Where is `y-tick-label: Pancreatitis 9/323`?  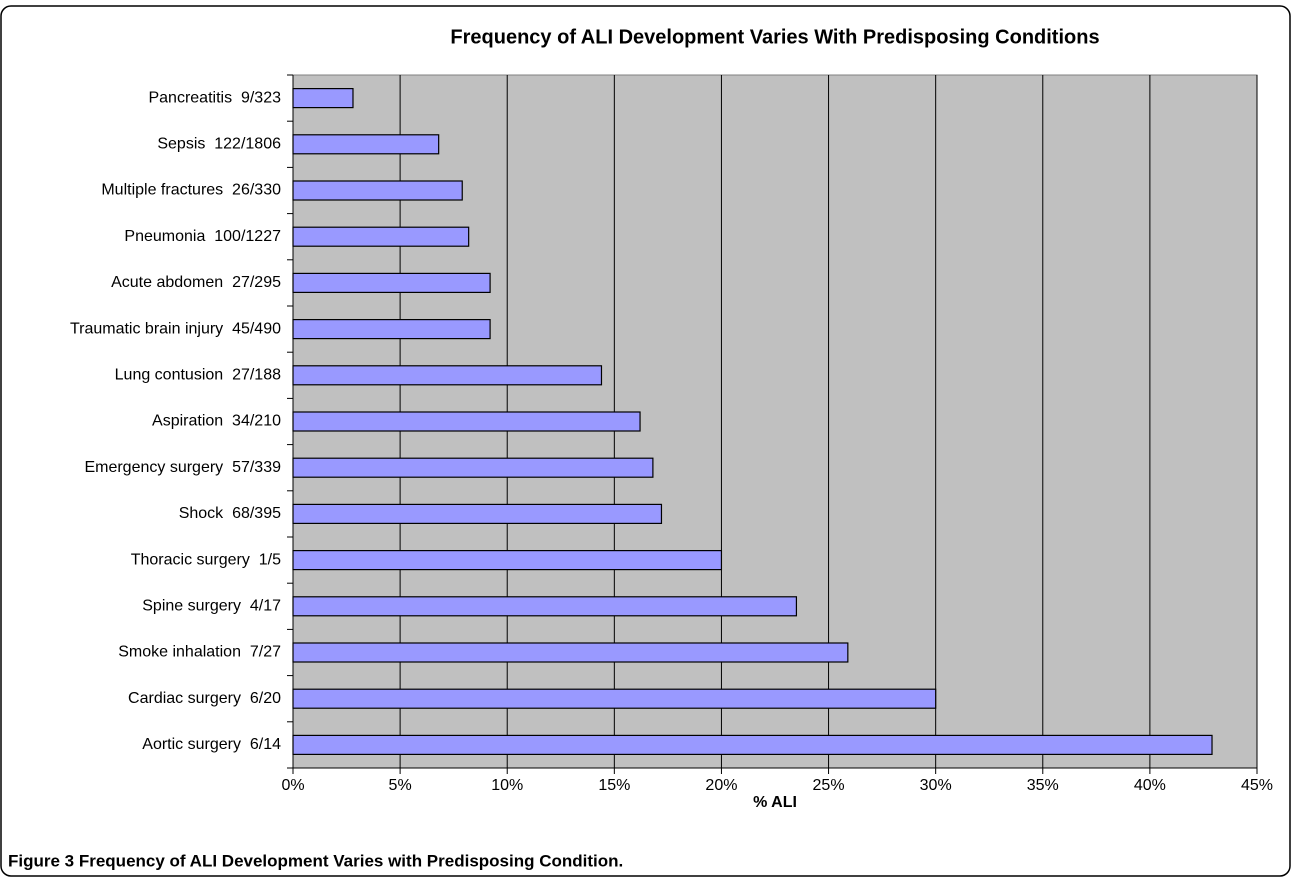
y-tick-label: Pancreatitis 9/323 is located at coordinates (214, 97).